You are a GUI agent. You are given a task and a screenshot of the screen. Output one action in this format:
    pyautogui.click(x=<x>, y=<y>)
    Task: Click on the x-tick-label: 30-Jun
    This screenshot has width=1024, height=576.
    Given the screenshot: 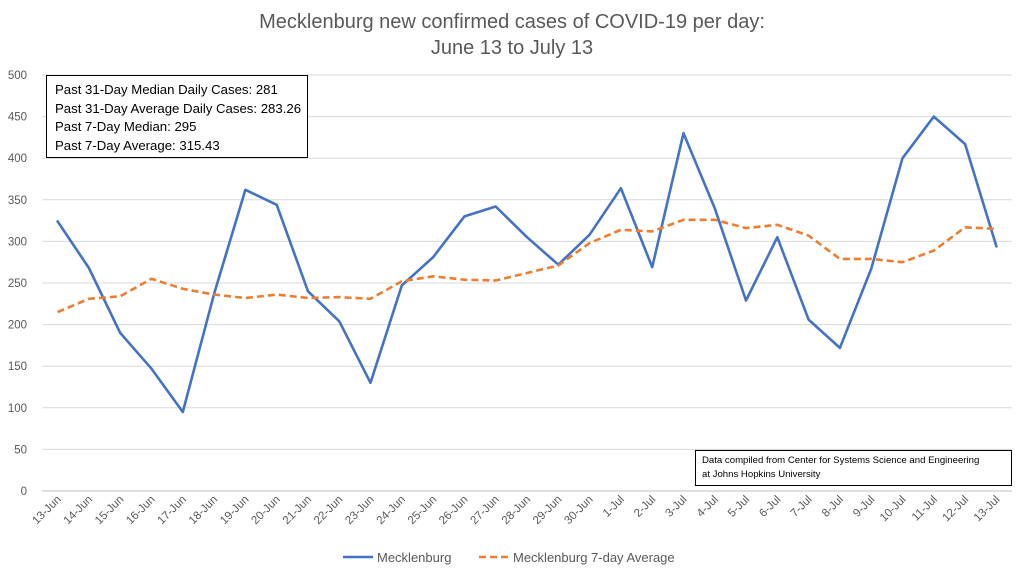 What is the action you would take?
    pyautogui.click(x=578, y=510)
    